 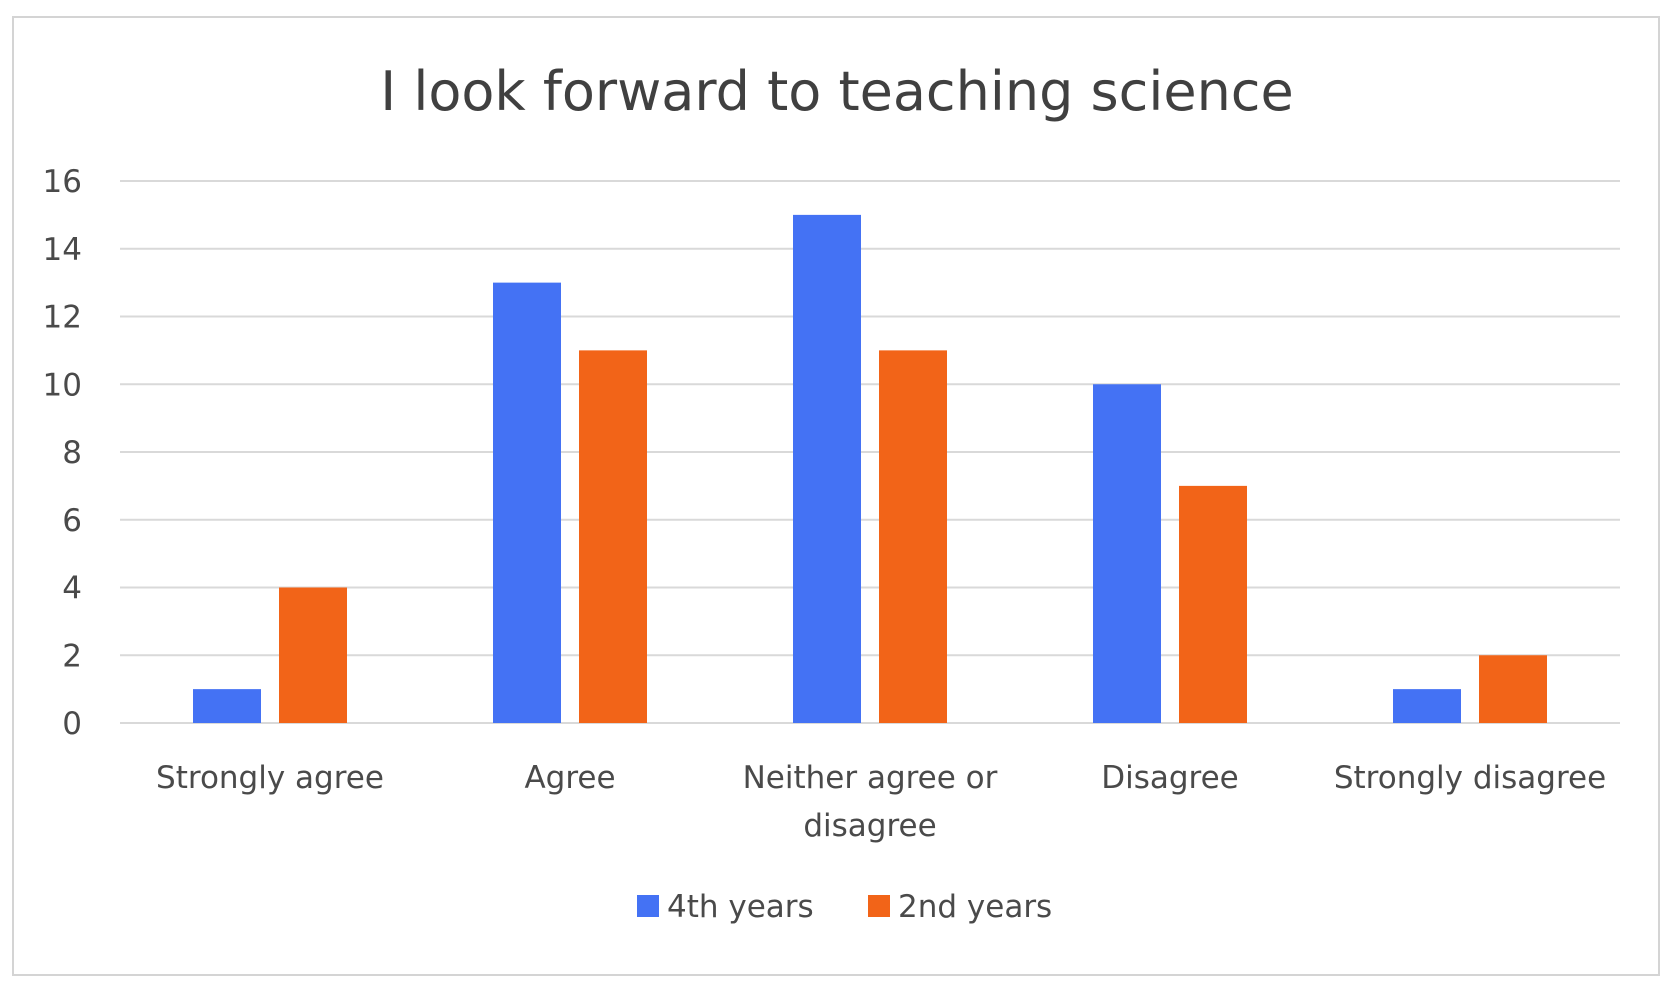 What do you see at coordinates (844, 907) in the screenshot?
I see `legend: 4th years 2nd years` at bounding box center [844, 907].